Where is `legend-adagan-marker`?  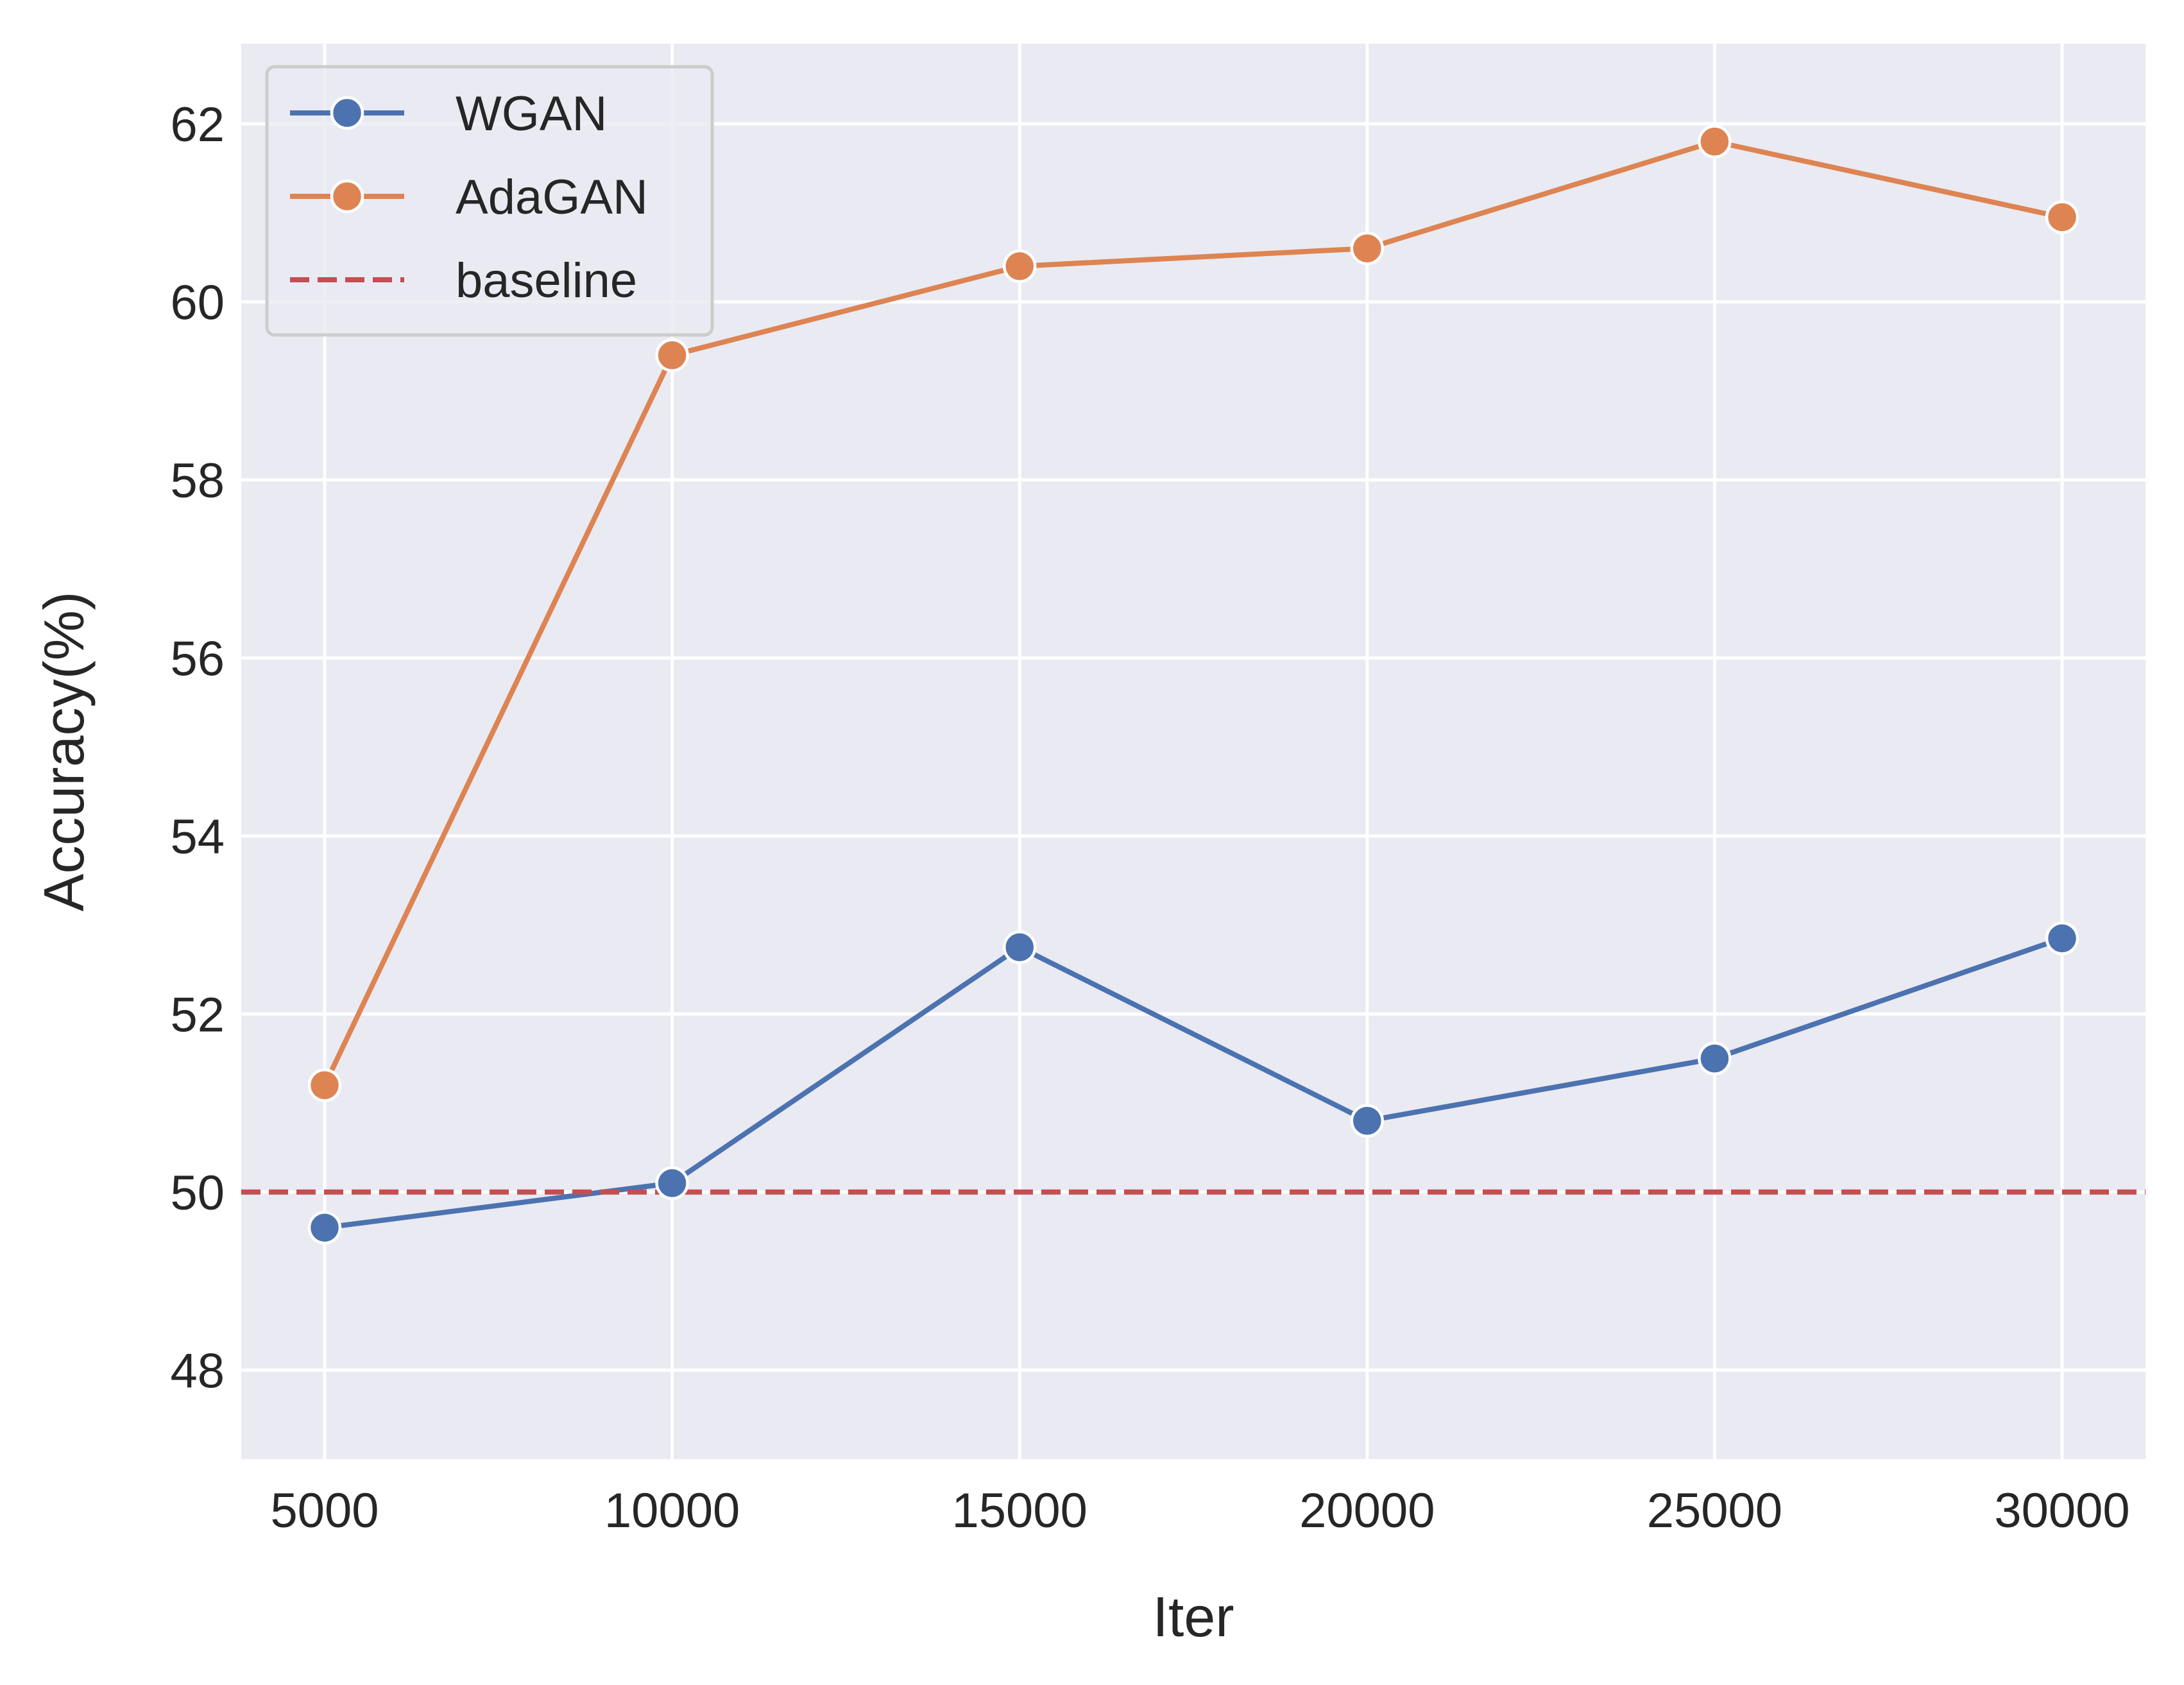
legend-adagan-marker is located at coordinates (347, 196).